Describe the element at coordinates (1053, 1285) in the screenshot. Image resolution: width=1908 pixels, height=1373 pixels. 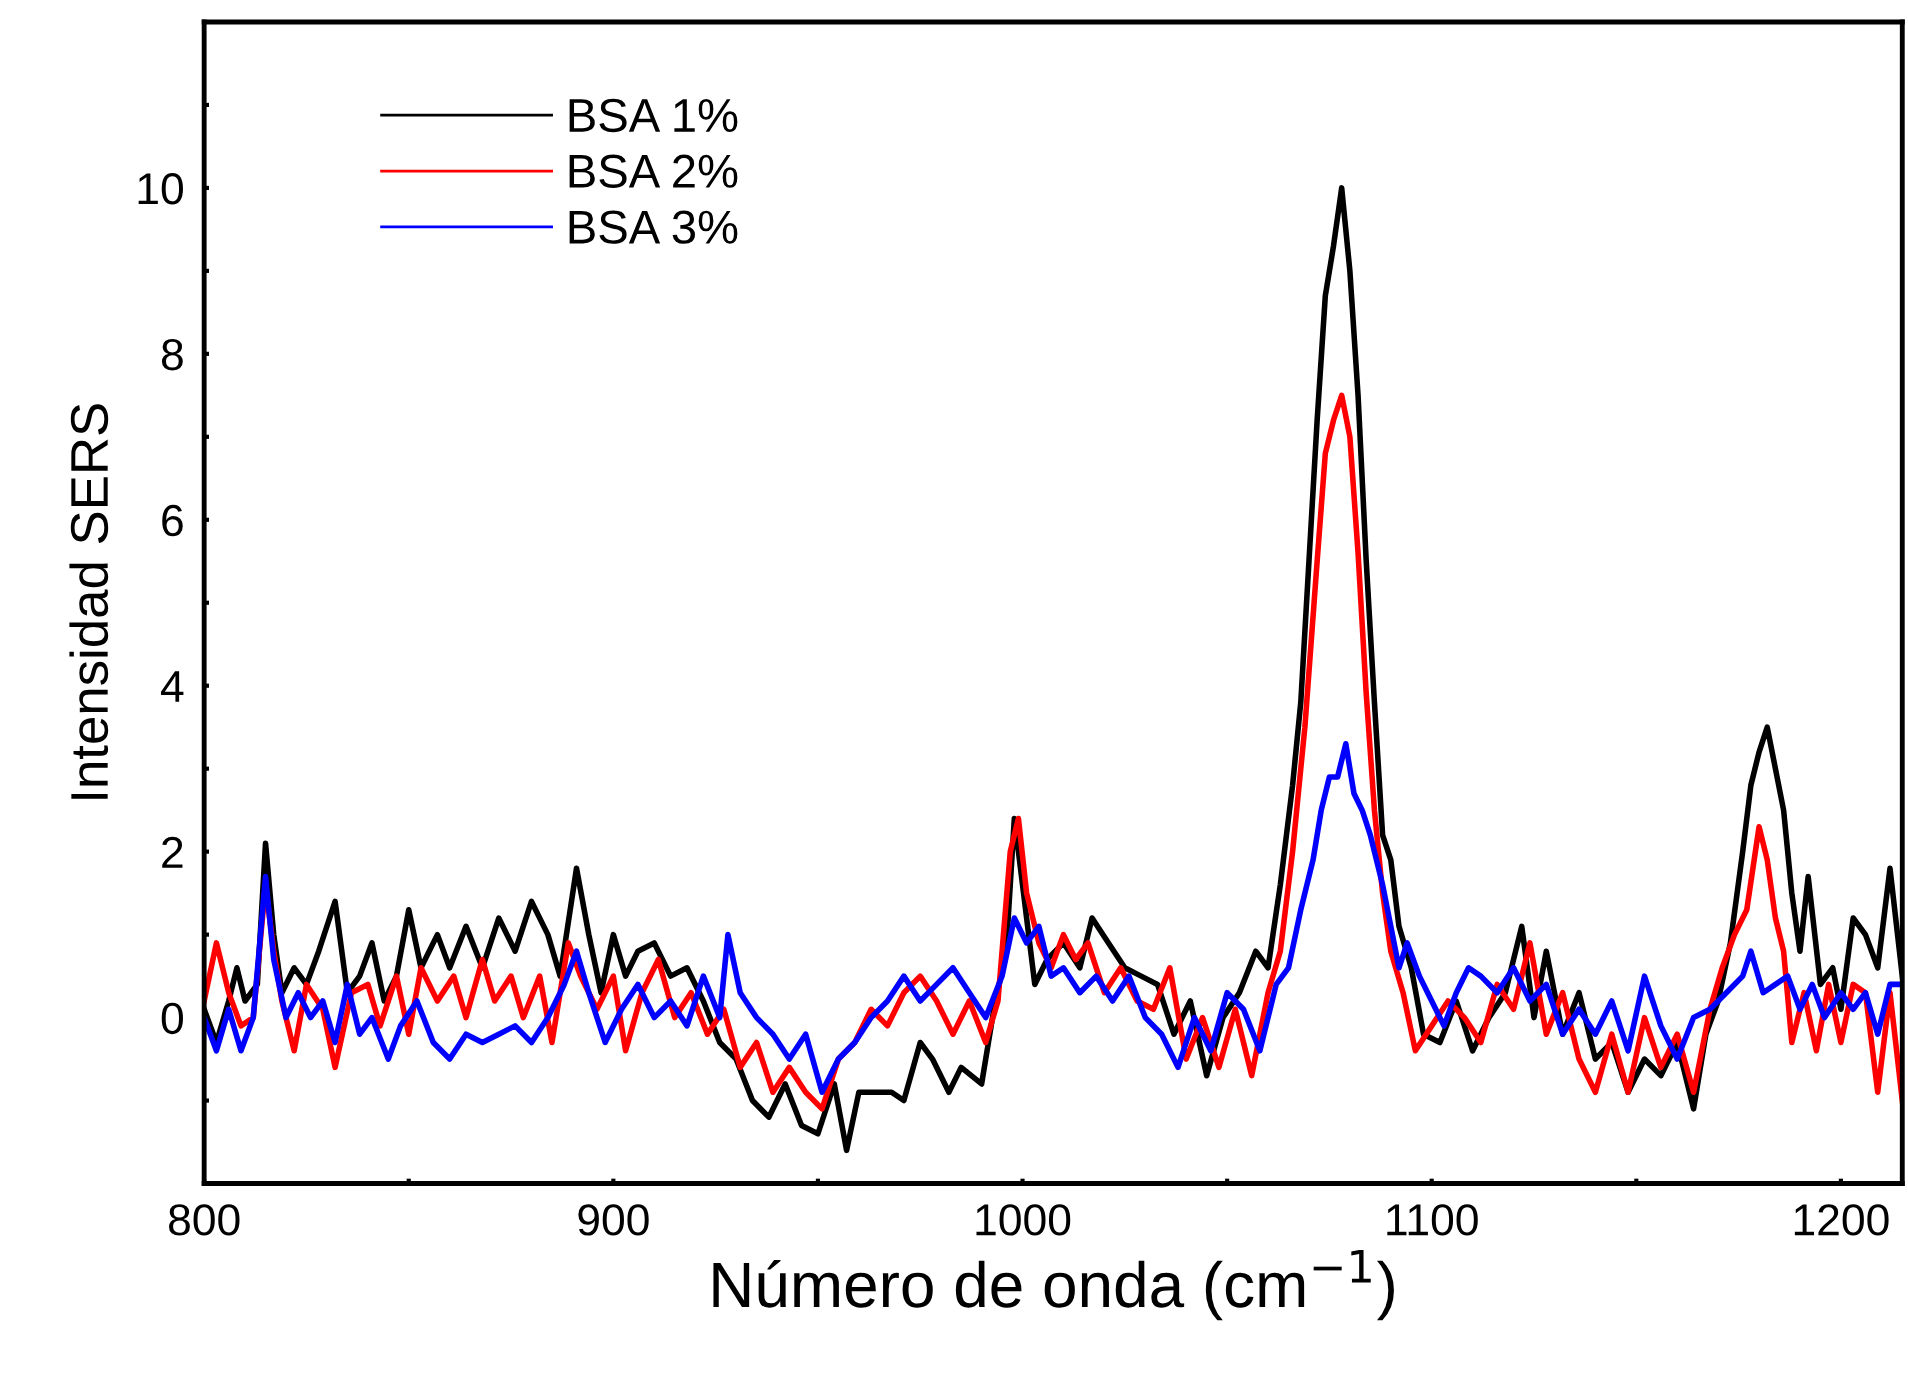
I see `x-axis-title: Número de onda (cm$^{−1}$)` at that location.